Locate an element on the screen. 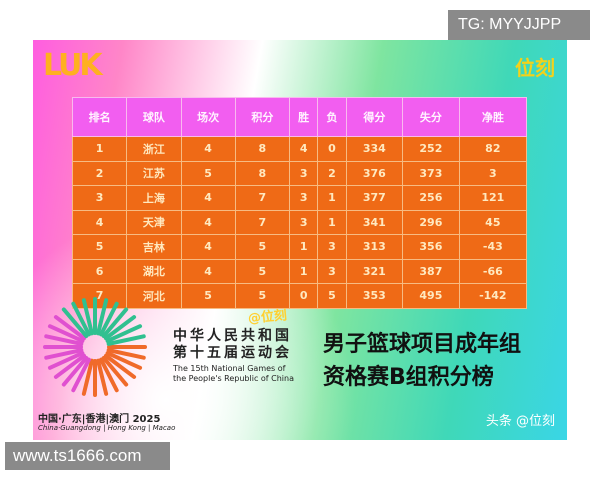 This screenshot has width=600, height=480. table-cell: 45 is located at coordinates (493, 222).